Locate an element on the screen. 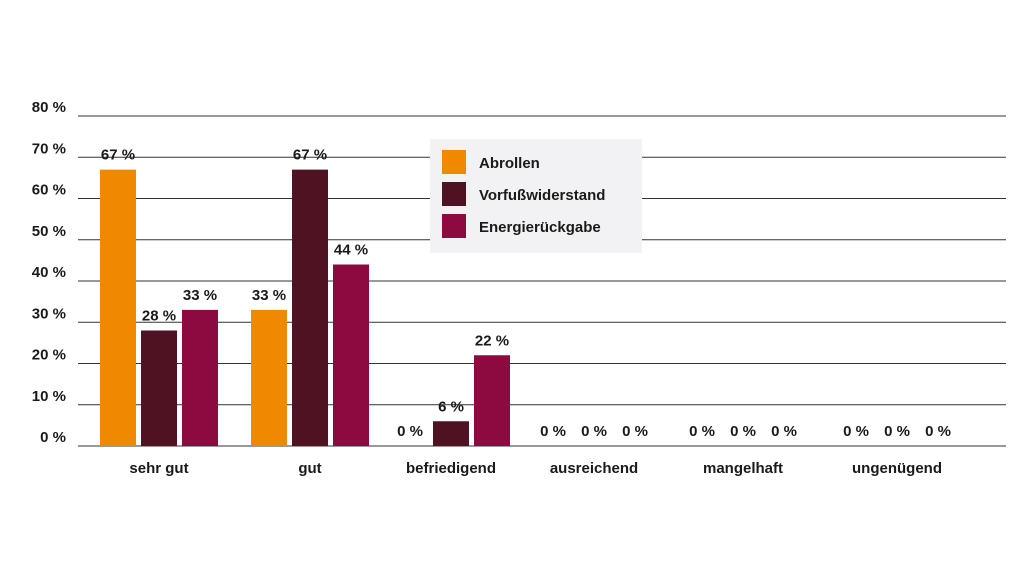 The width and height of the screenshot is (1024, 576). y-tick-label: 30 % is located at coordinates (49, 313).